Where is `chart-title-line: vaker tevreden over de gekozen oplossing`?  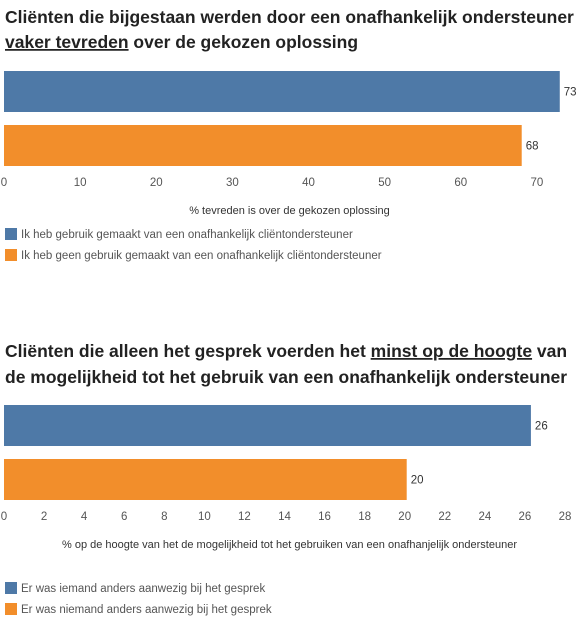 chart-title-line: vaker tevreden over de gekozen oplossing is located at coordinates (181, 42).